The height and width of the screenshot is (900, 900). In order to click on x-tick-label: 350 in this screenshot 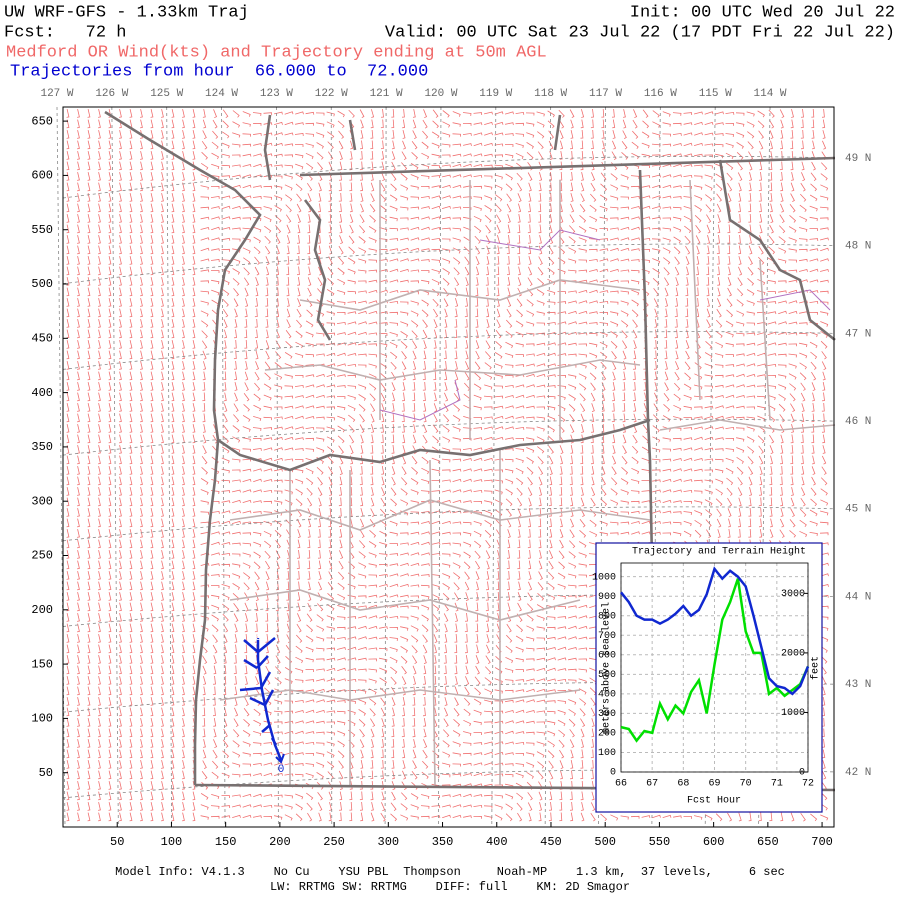, I will do `click(443, 842)`.